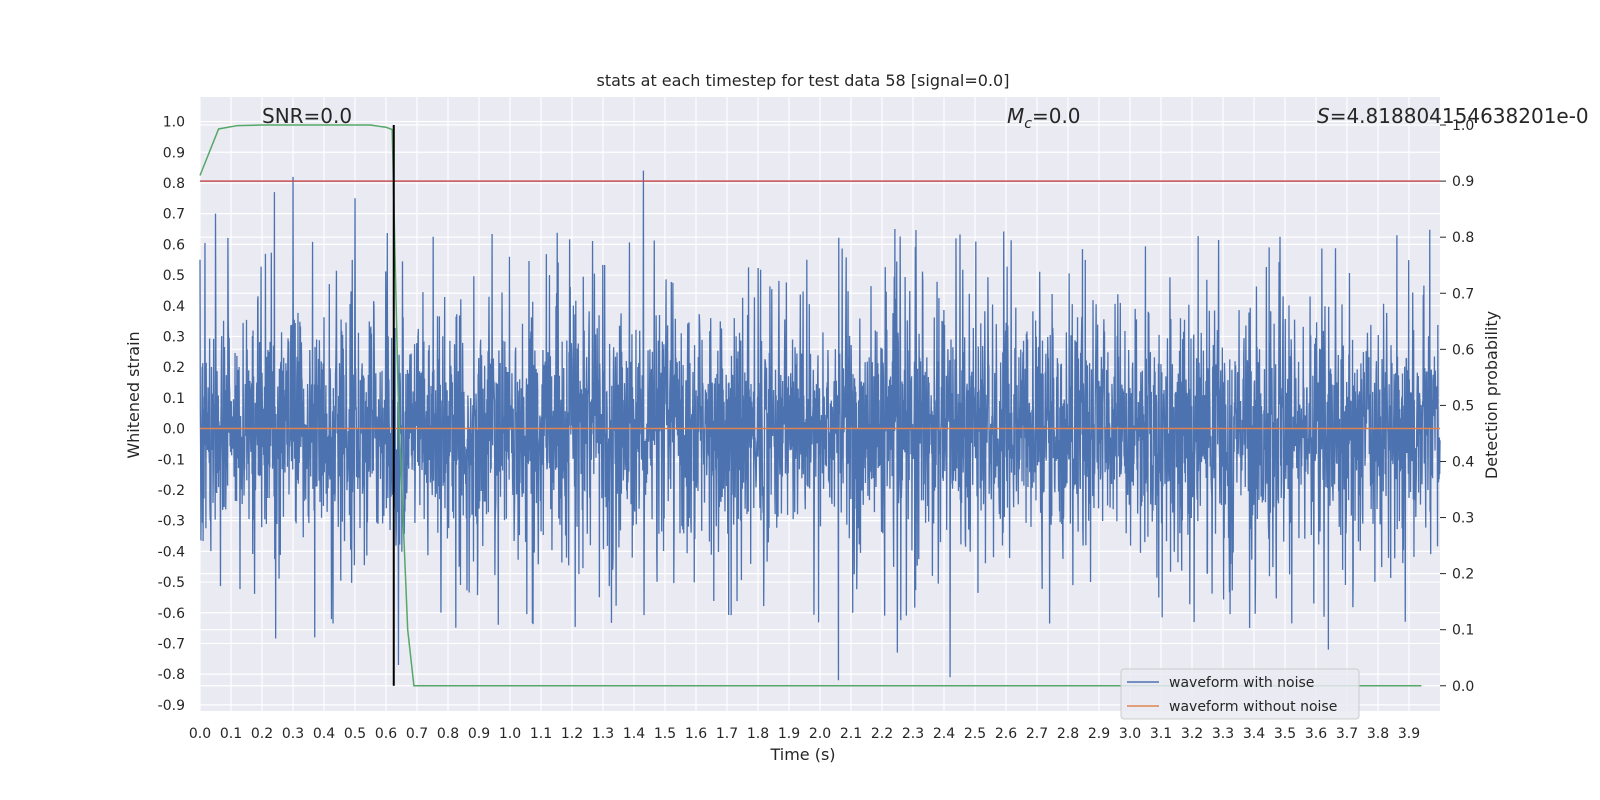  What do you see at coordinates (665, 734) in the screenshot?
I see `x-tick-label: 1.5` at bounding box center [665, 734].